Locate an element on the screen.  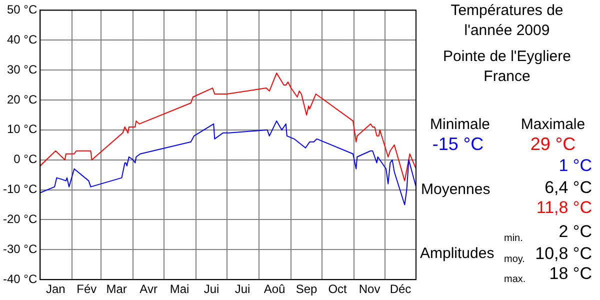
y-tick-label: 40 °C is located at coordinates (22, 39).